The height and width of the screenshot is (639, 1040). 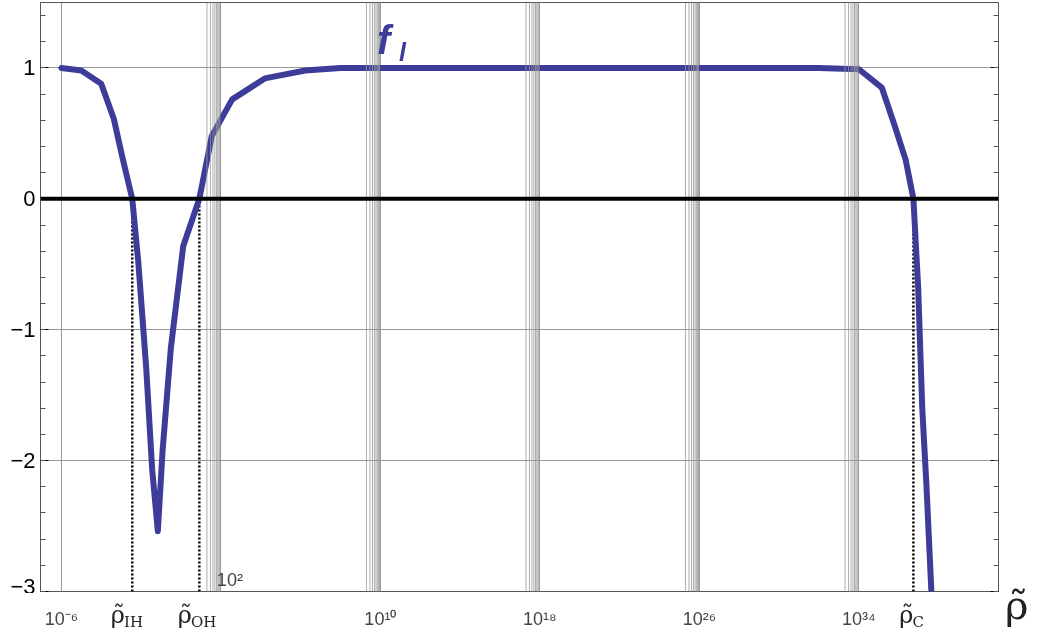 What do you see at coordinates (29, 199) in the screenshot?
I see `y-tick-label: 0` at bounding box center [29, 199].